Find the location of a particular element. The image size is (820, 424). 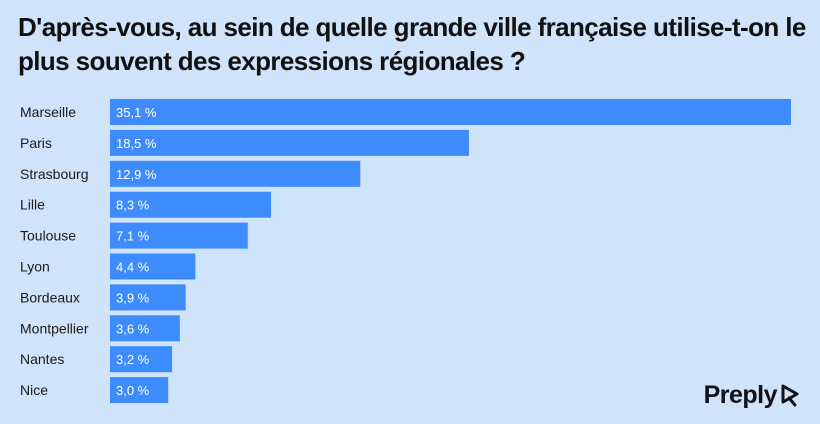

category-label: Bordeaux is located at coordinates (50, 297).